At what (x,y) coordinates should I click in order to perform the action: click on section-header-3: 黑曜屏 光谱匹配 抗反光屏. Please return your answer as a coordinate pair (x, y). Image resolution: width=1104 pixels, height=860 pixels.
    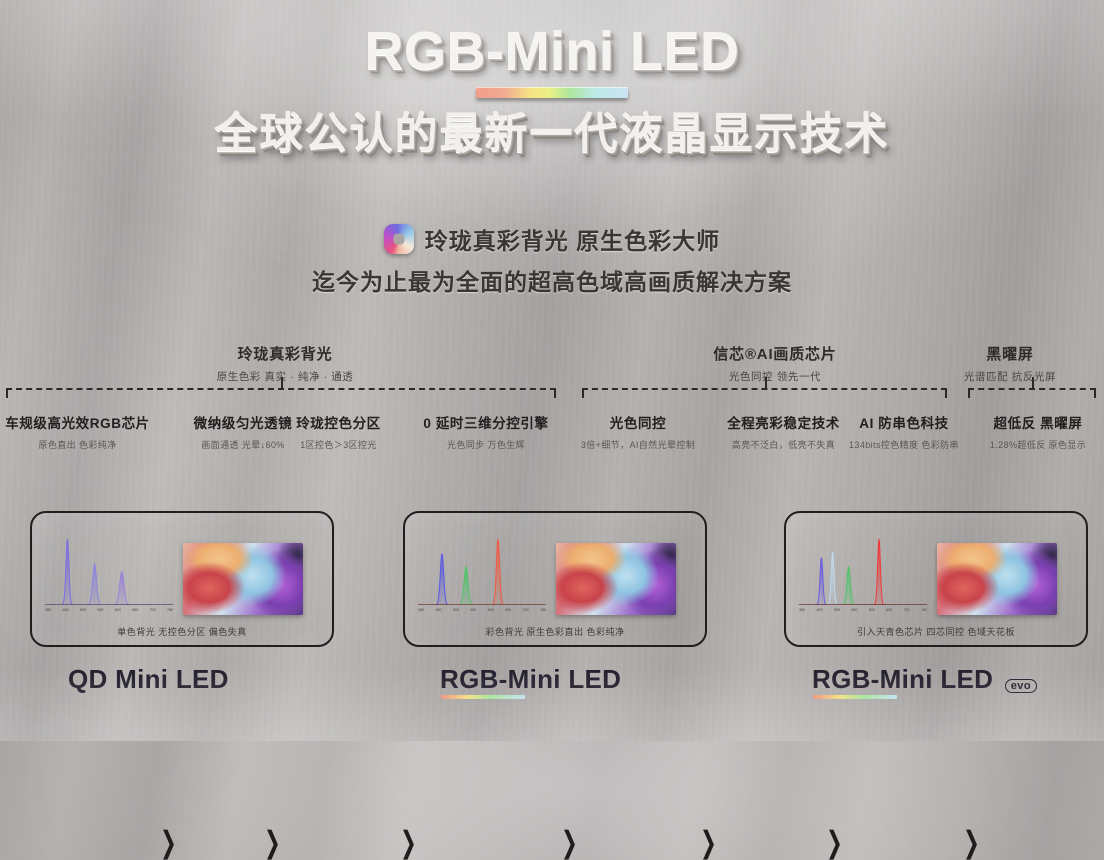
    Looking at the image, I should click on (1010, 363).